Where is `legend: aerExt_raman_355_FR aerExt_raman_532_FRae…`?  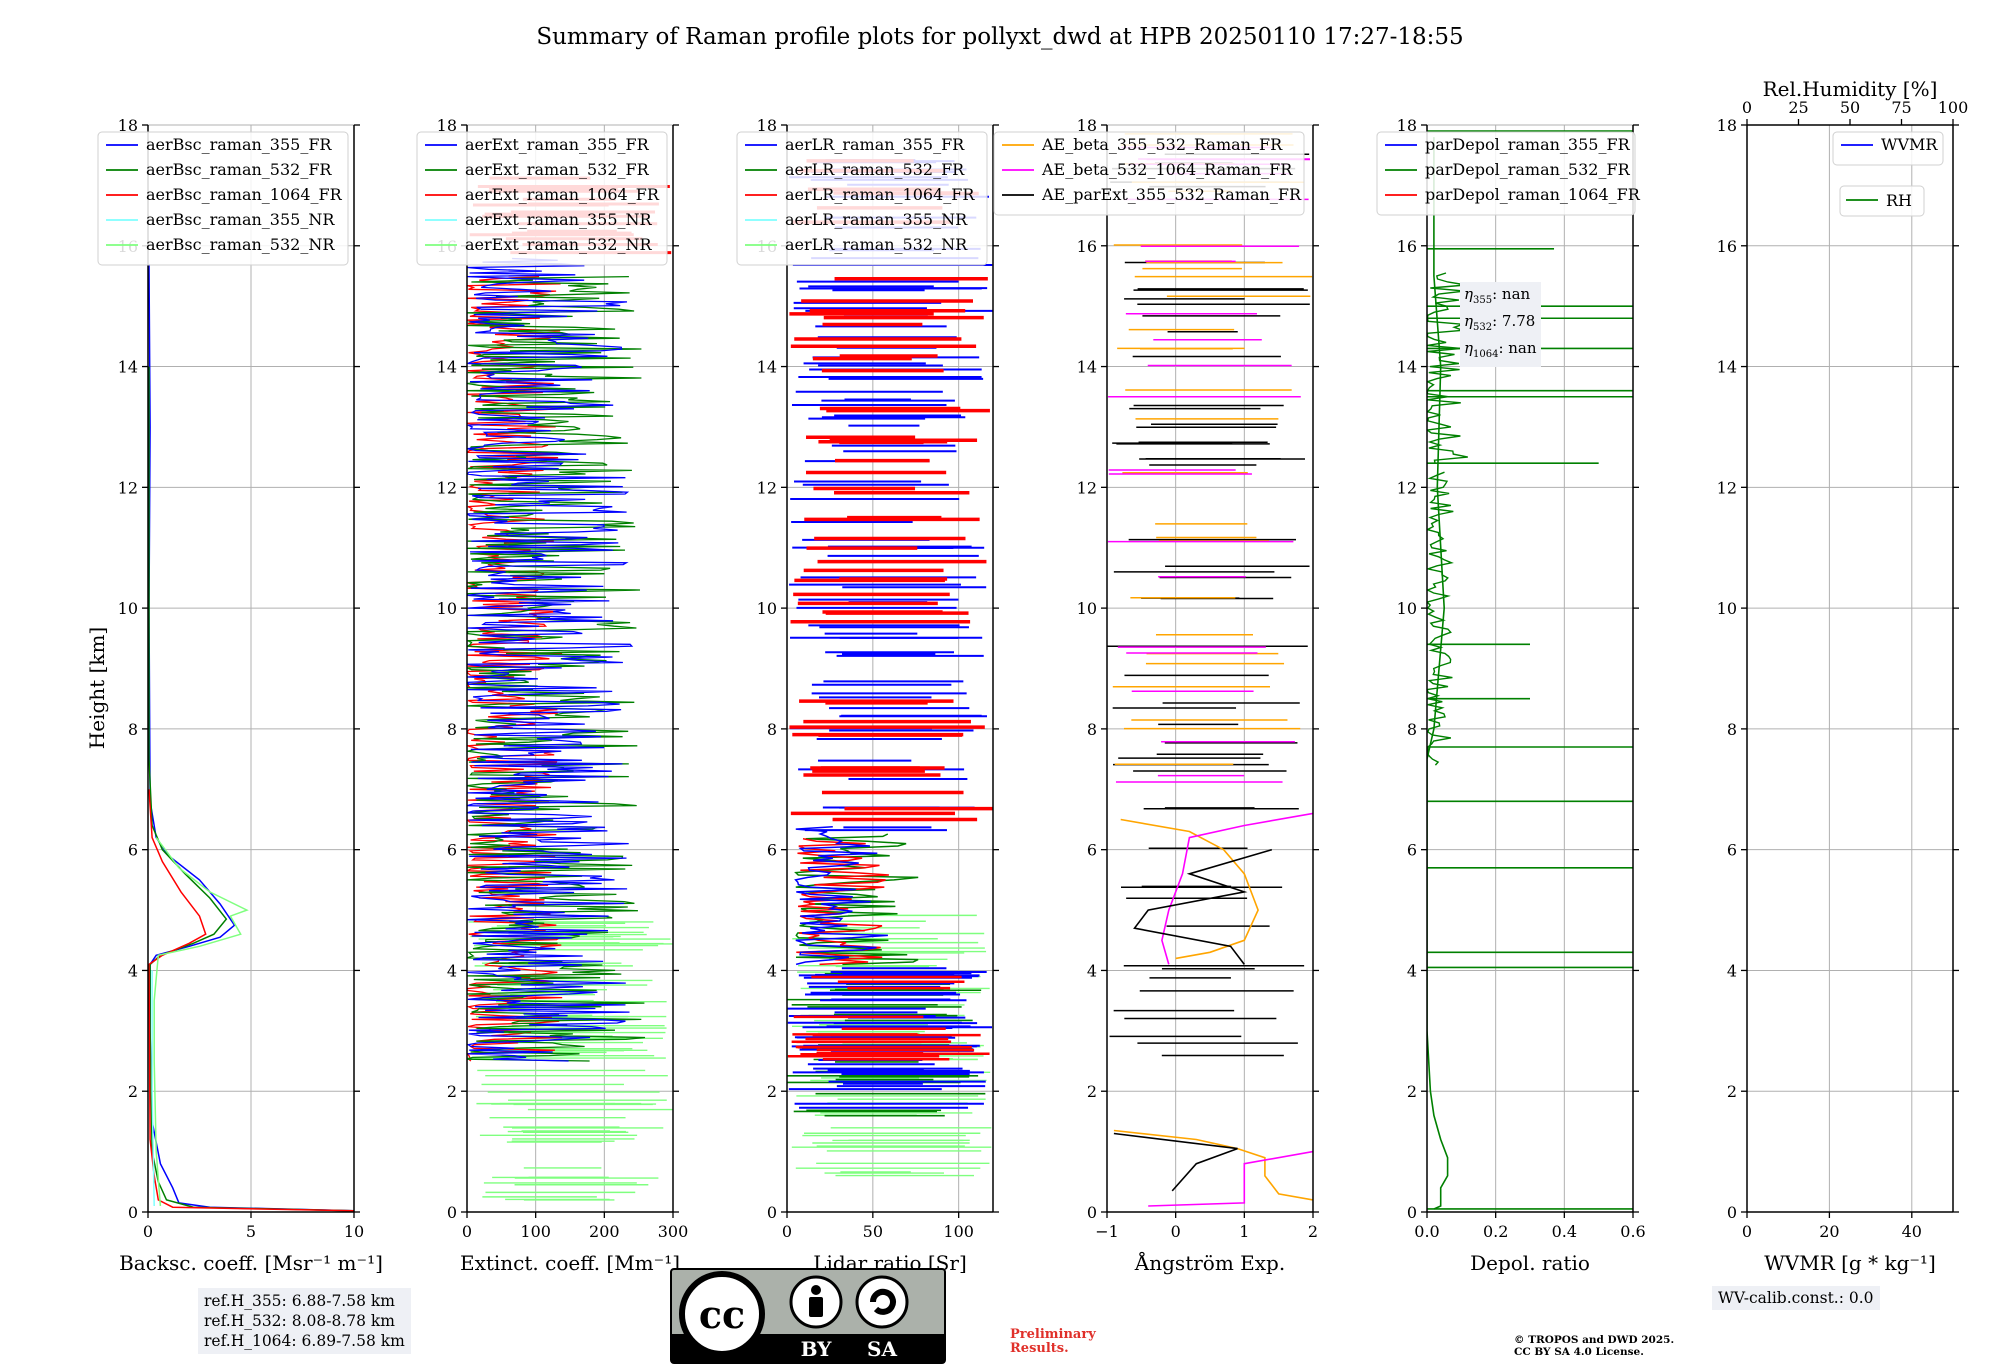 legend: aerExt_raman_355_FR aerExt_raman_532_FRae… is located at coordinates (542, 198).